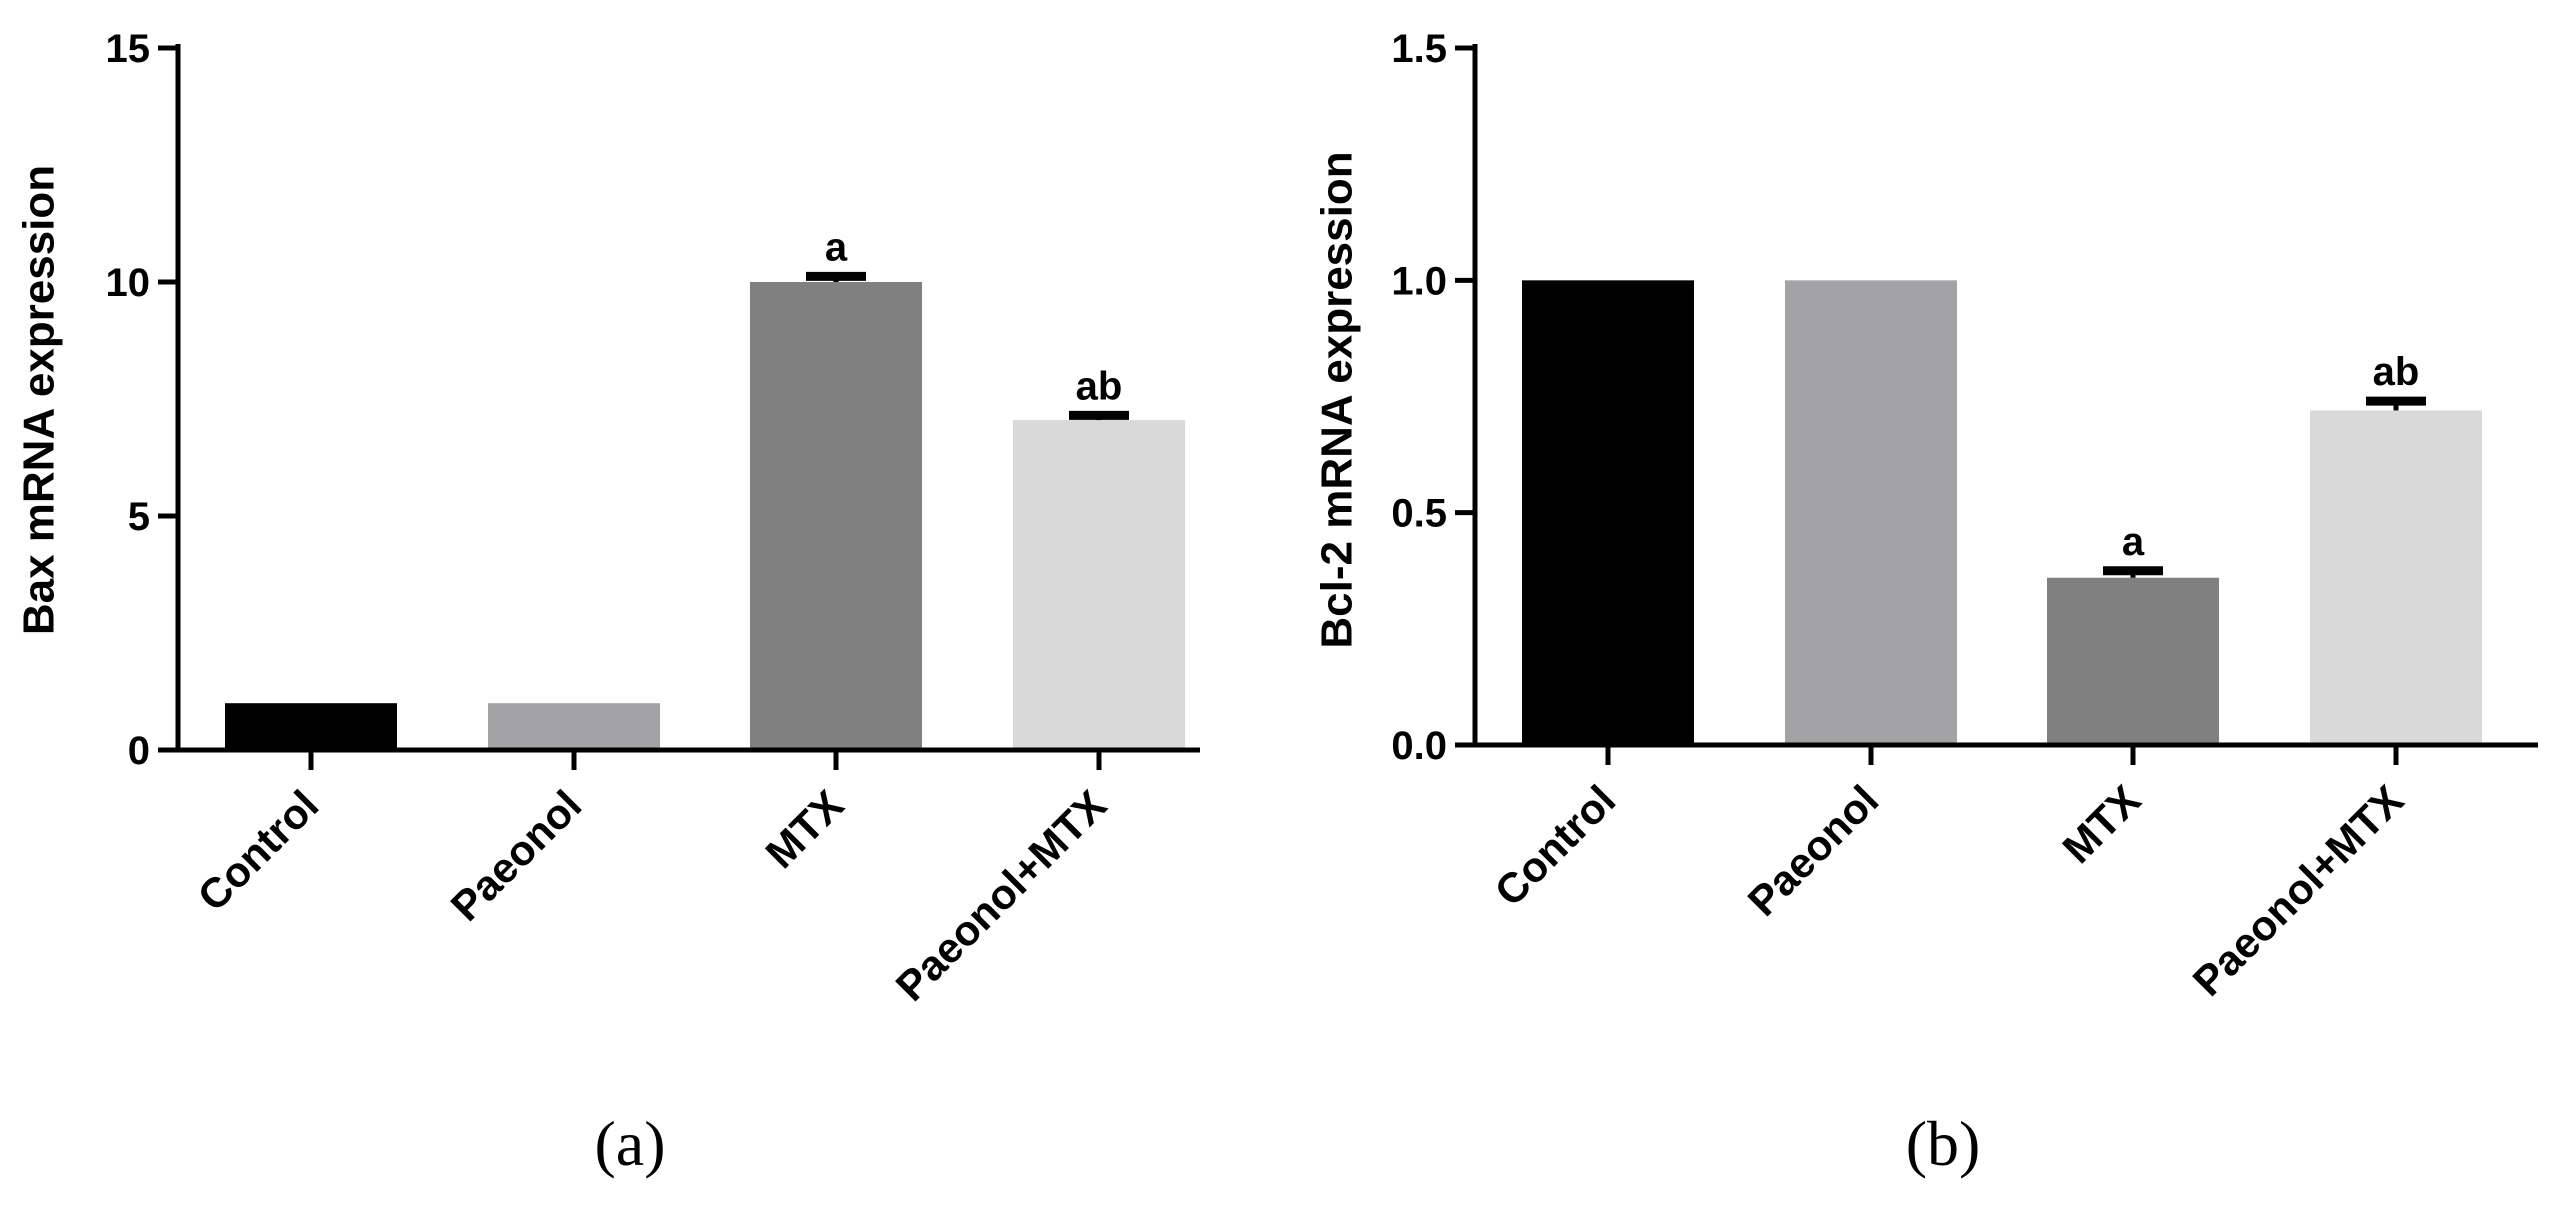  I want to click on y-tick-label: 0.0, so click(1419, 746).